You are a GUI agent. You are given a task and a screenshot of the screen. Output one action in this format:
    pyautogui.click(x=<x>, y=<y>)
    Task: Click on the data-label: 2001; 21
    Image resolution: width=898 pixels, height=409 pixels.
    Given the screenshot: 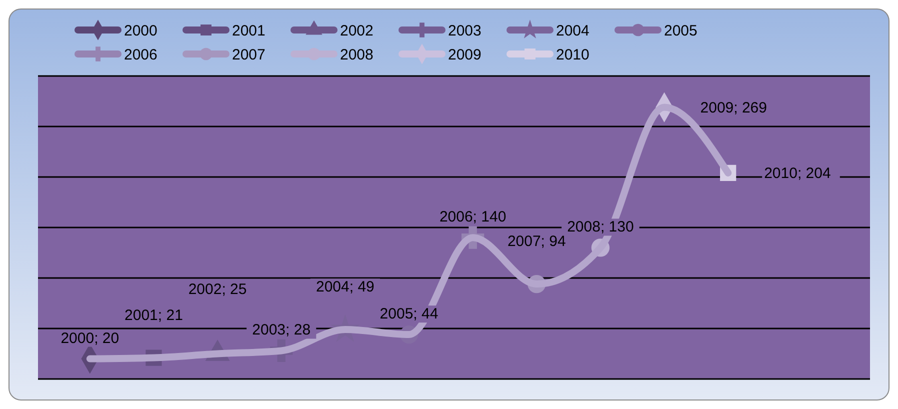 What is the action you would take?
    pyautogui.click(x=153, y=315)
    